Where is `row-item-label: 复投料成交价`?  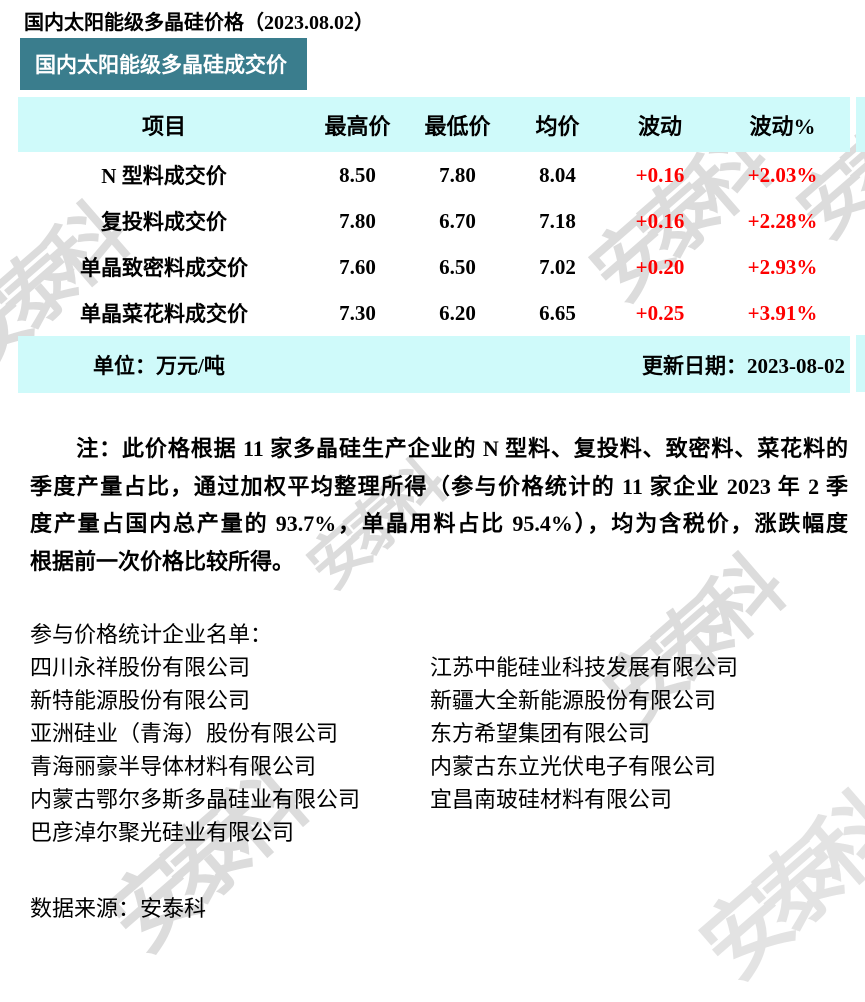 row-item-label: 复投料成交价 is located at coordinates (164, 222).